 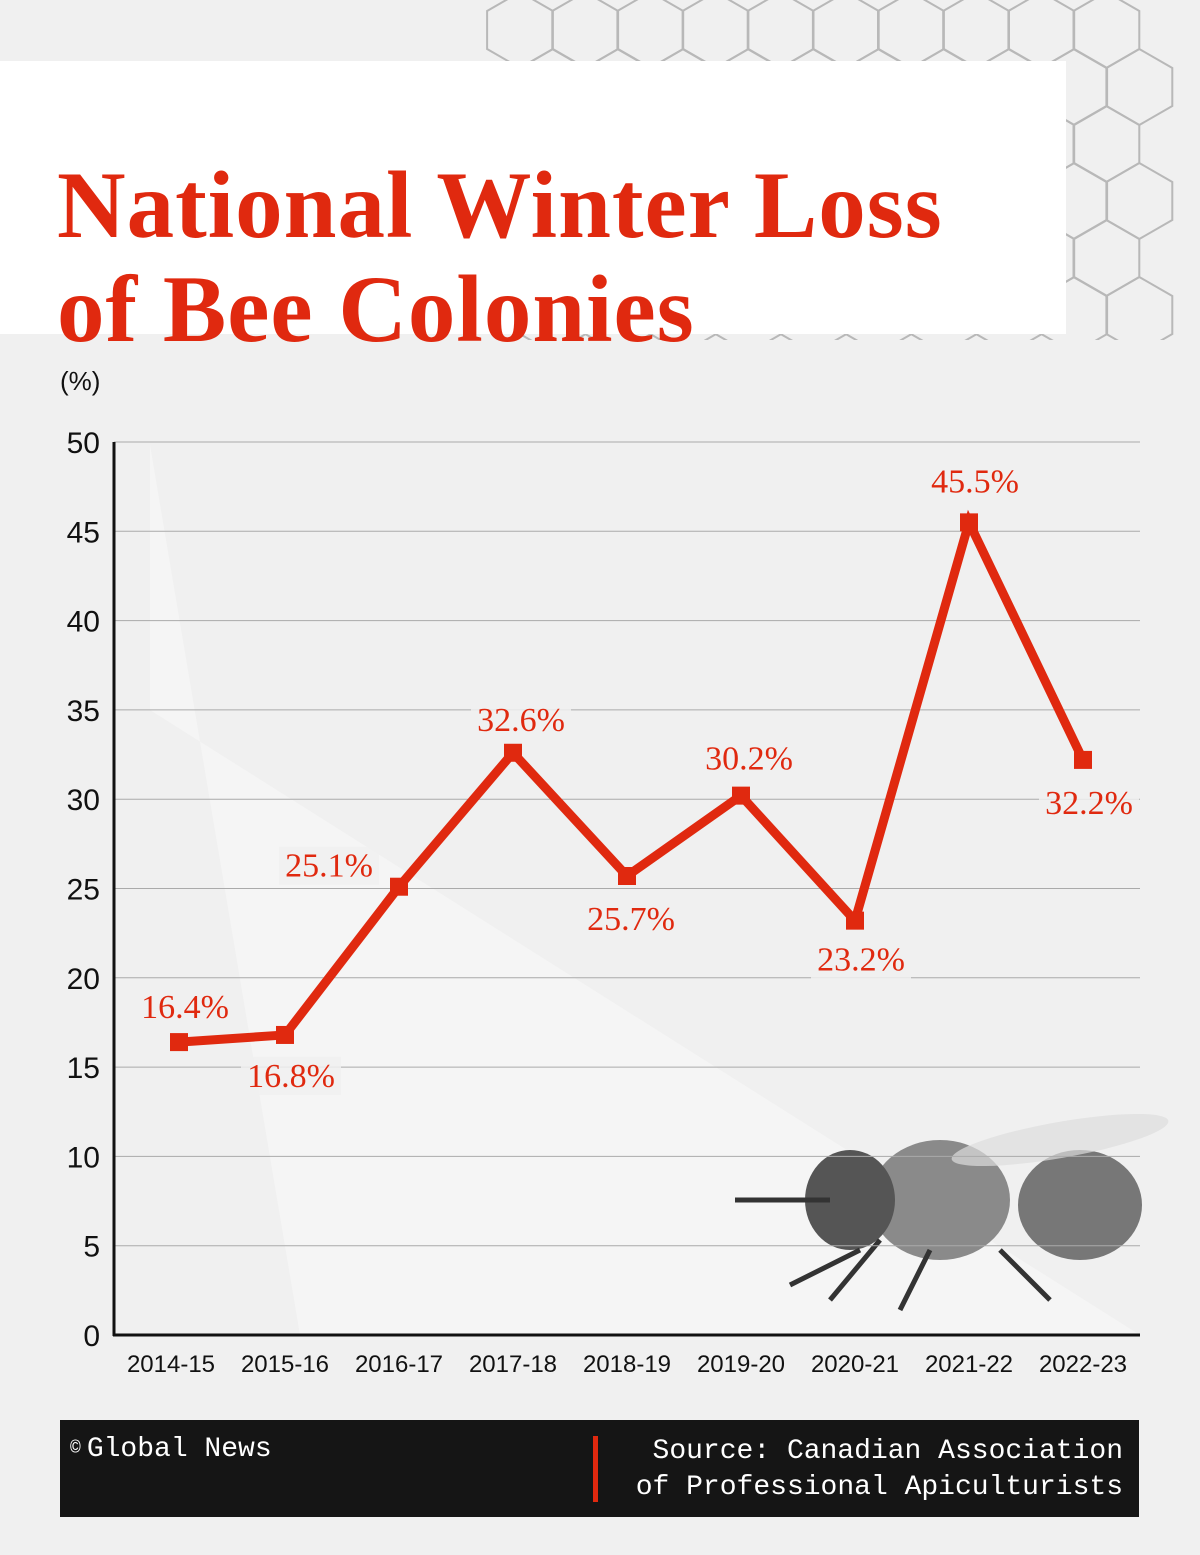 I want to click on credit-text: Global News, so click(x=179, y=1449).